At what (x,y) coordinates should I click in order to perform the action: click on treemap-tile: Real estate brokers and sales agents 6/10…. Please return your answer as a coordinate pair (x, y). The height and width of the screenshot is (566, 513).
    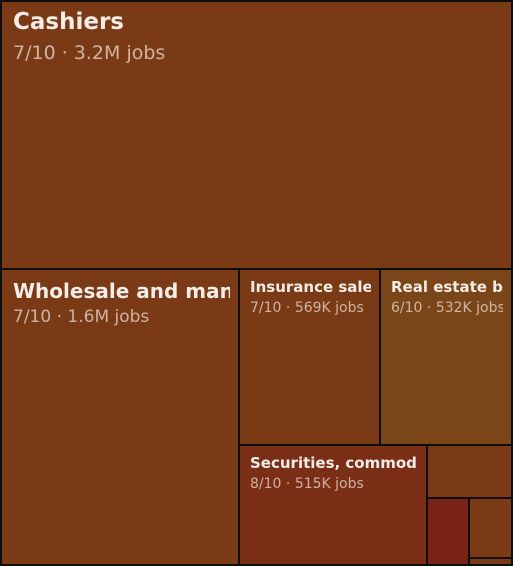
    Looking at the image, I should click on (446, 357).